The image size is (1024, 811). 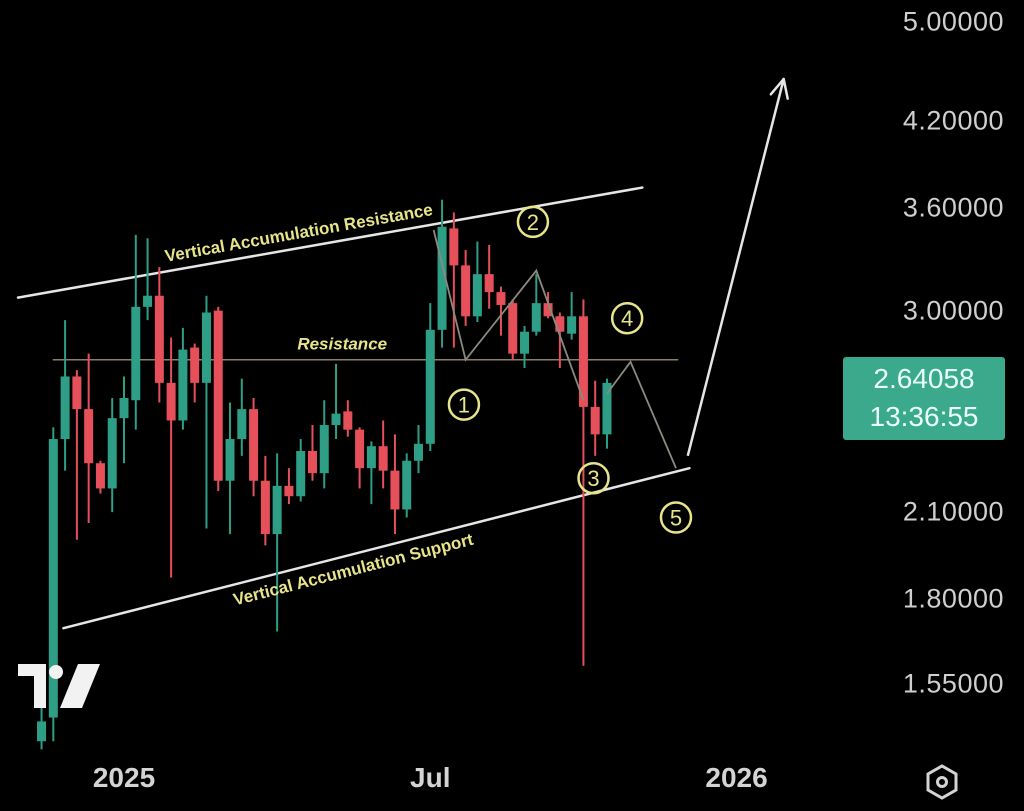 I want to click on wave-number-label: 4, so click(x=627, y=318).